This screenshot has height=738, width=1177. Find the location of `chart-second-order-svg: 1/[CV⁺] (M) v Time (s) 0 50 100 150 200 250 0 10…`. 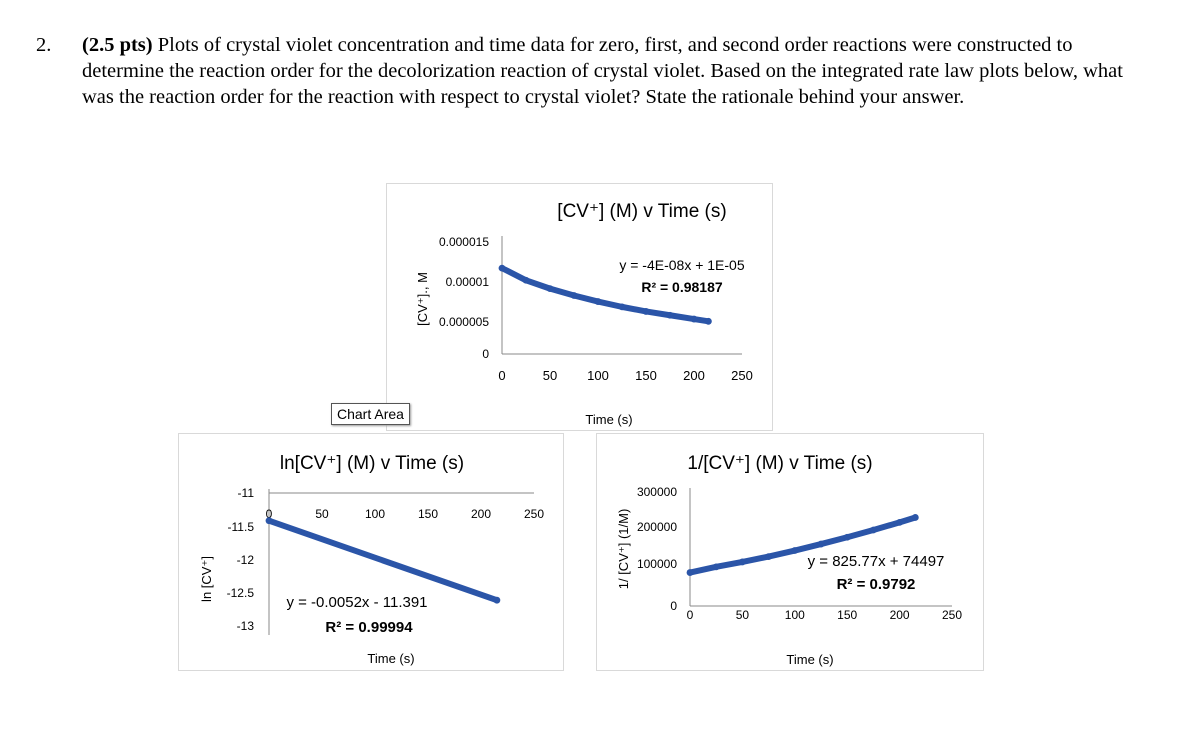

chart-second-order-svg: 1/[CV⁺] (M) v Time (s) 0 50 100 150 200 250 0 10… is located at coordinates (789, 560).